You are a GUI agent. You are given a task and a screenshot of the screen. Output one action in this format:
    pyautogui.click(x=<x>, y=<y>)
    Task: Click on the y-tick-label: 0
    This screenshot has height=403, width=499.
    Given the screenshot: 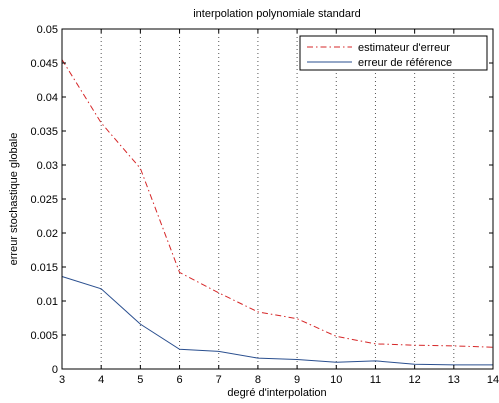 What is the action you would take?
    pyautogui.click(x=55, y=370)
    